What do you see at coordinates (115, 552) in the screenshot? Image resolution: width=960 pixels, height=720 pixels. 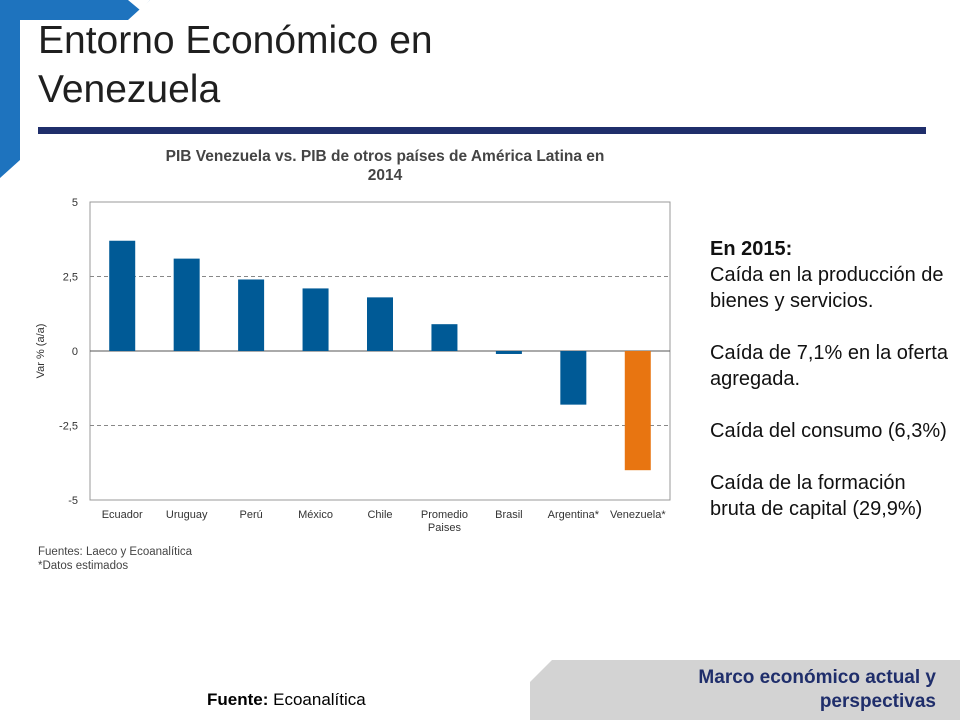 I see `chart-note-sources: Fuentes: Laeco y Ecoanalítica` at bounding box center [115, 552].